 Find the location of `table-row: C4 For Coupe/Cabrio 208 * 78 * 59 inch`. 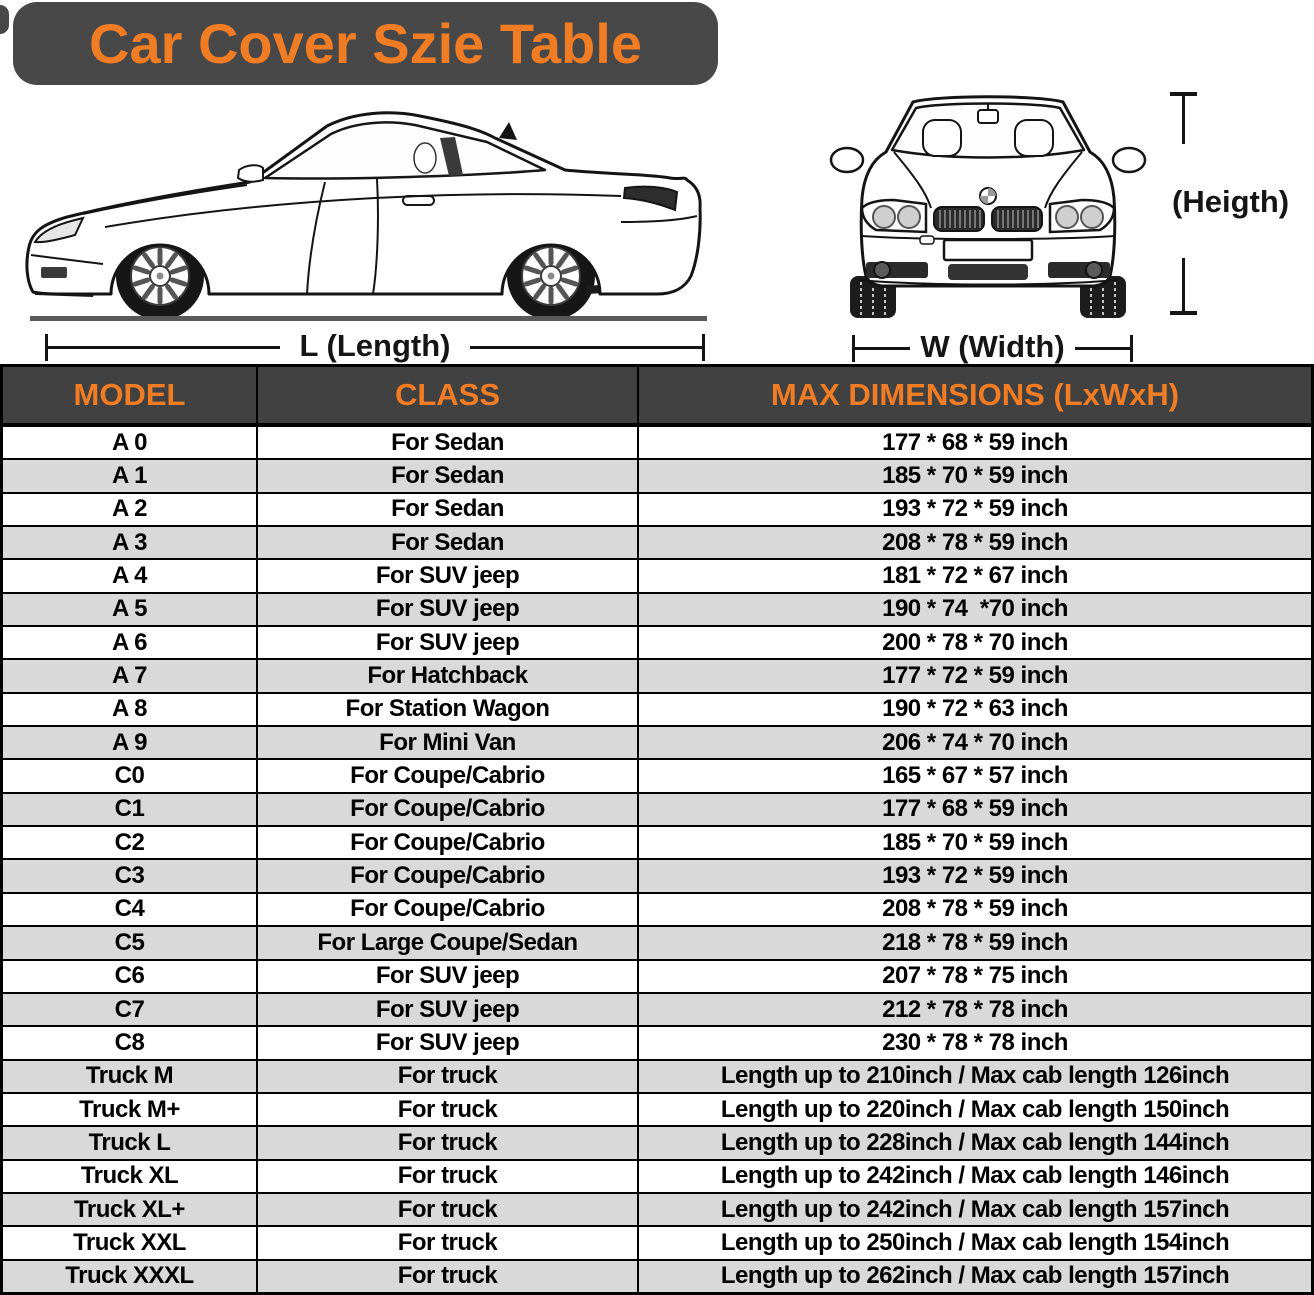

table-row: C4 For Coupe/Cabrio 208 * 78 * 59 inch is located at coordinates (657, 908).